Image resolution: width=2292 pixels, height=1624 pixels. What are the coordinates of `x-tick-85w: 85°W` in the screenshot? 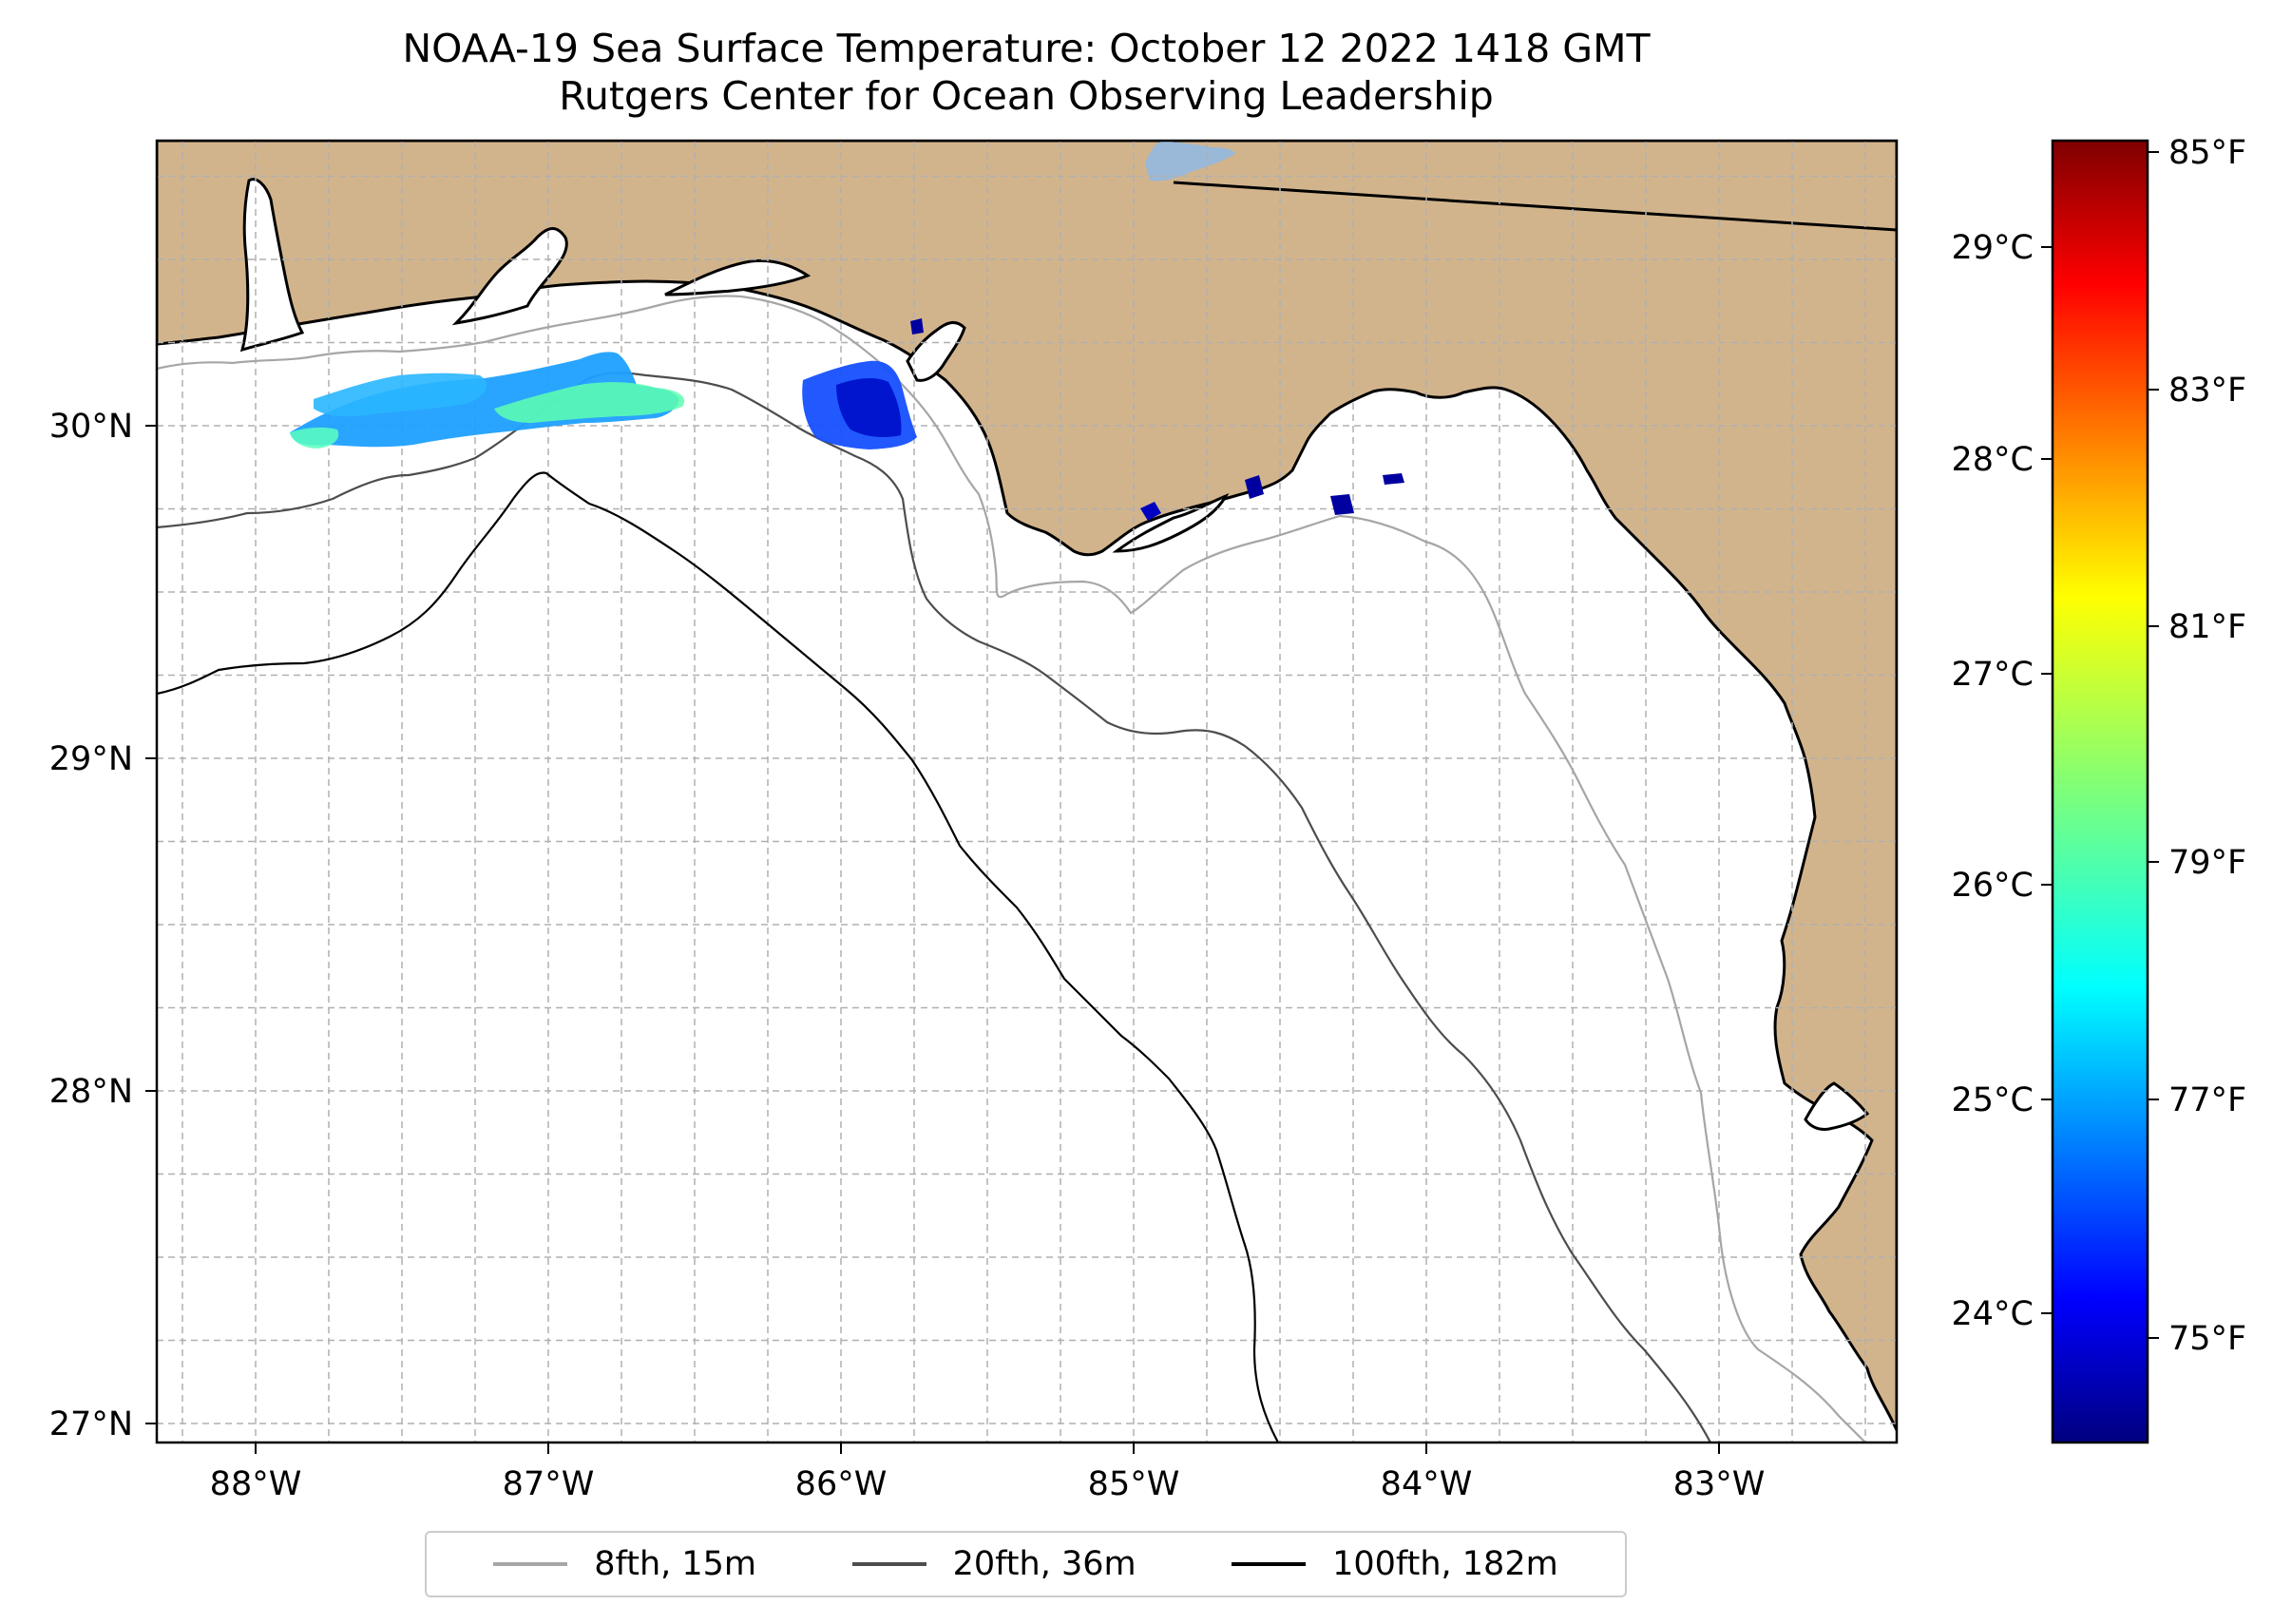 It's located at (1134, 1484).